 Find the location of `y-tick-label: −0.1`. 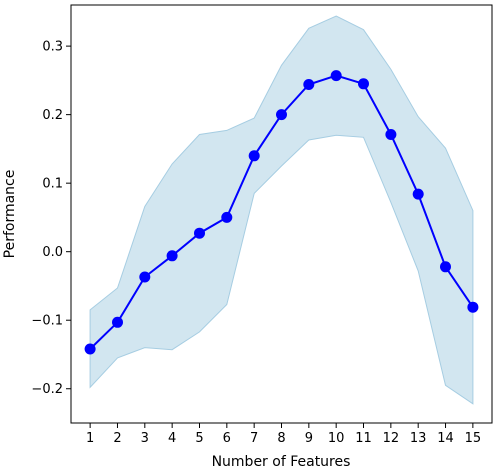

y-tick-label: −0.1 is located at coordinates (47, 321).